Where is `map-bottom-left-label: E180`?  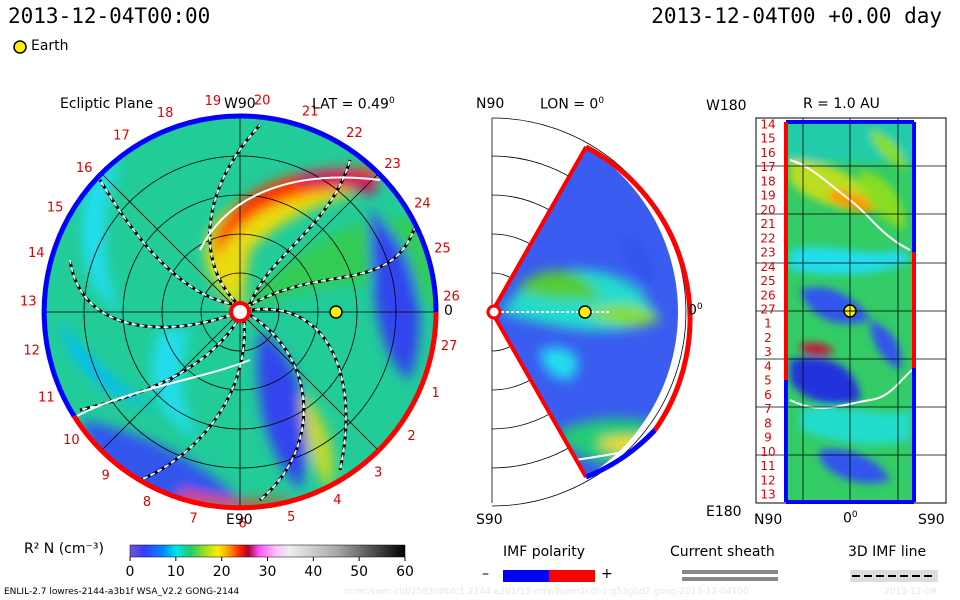 map-bottom-left-label: E180 is located at coordinates (724, 512).